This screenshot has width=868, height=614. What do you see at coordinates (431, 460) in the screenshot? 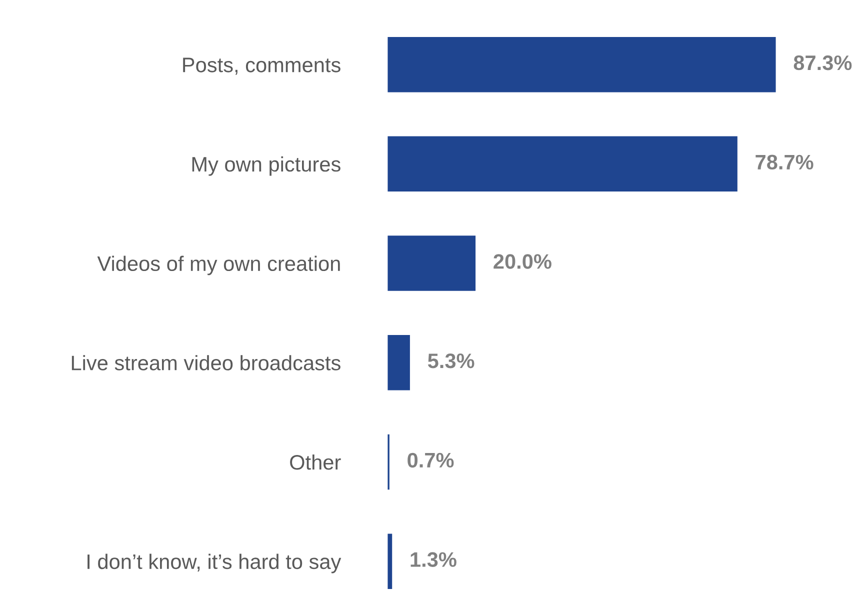
I see `data-label: 0.7%` at bounding box center [431, 460].